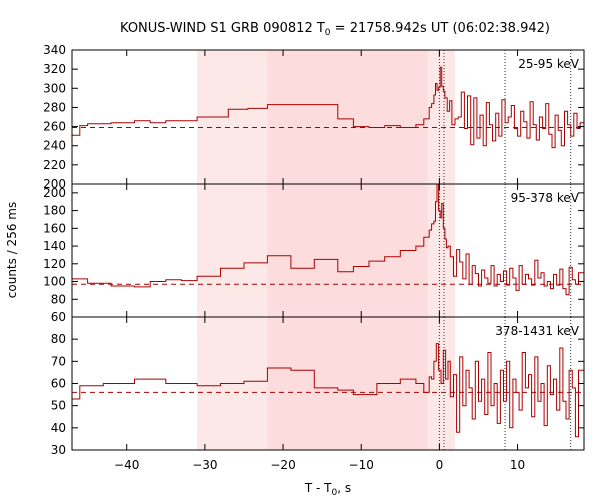  I want to click on y-tick-label: 240, so click(54, 146).